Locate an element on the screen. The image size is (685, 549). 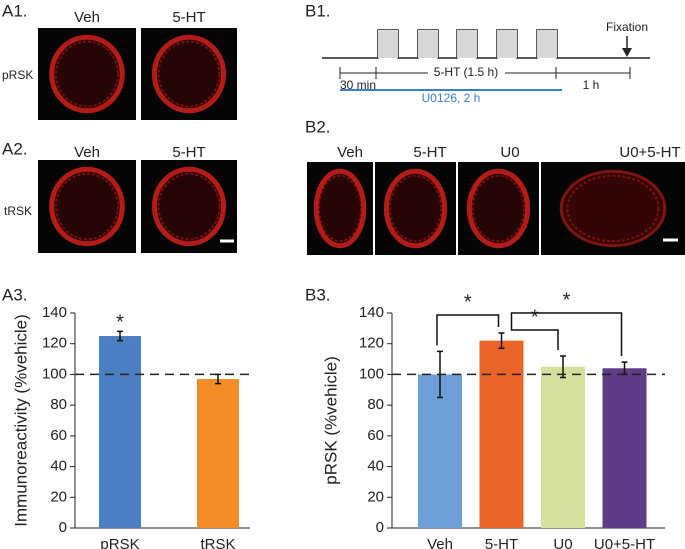
row-label: tRSK is located at coordinates (18, 211).